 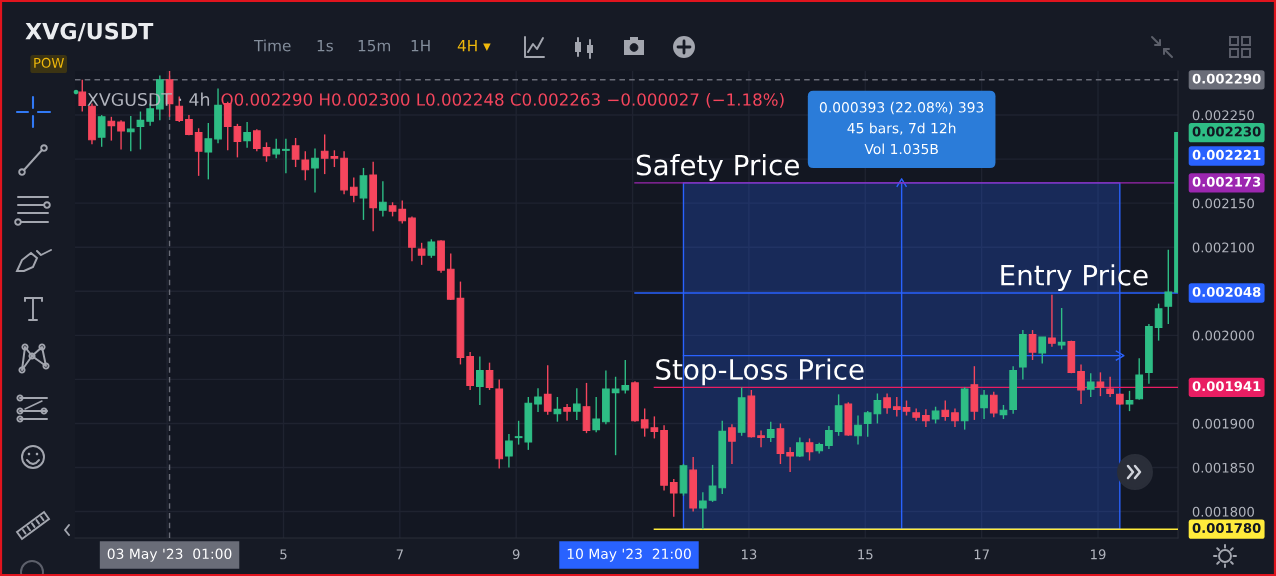 I want to click on x-tick-label: 19, so click(x=1098, y=554).